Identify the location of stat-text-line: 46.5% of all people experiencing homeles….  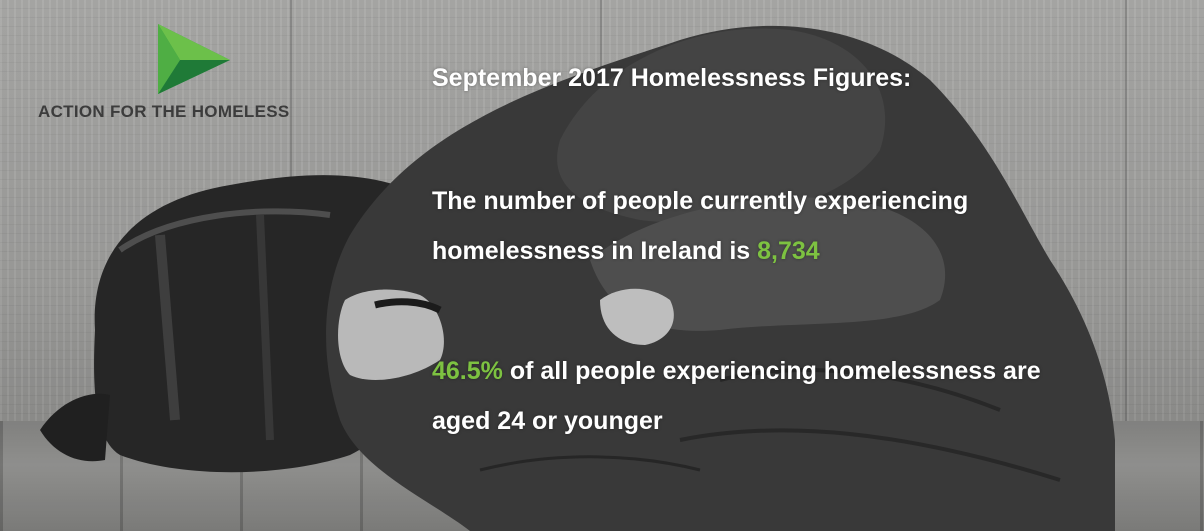
(812, 371).